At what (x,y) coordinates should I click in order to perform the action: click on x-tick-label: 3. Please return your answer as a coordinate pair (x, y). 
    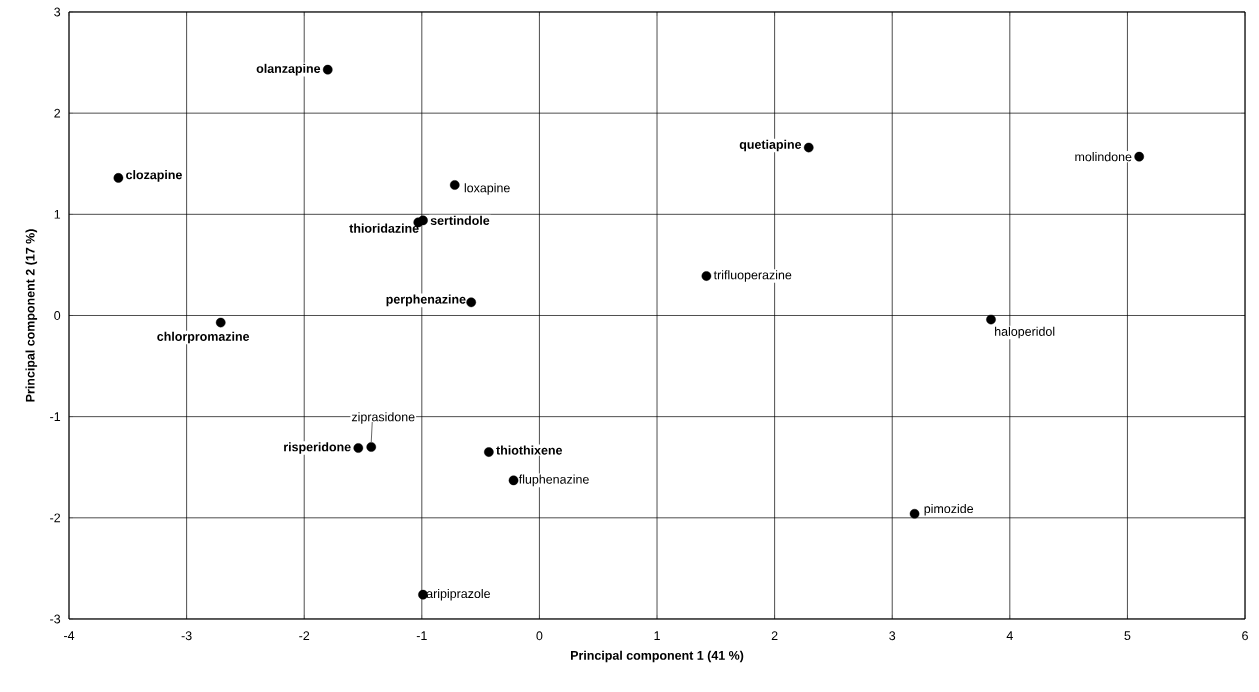
    Looking at the image, I should click on (892, 636).